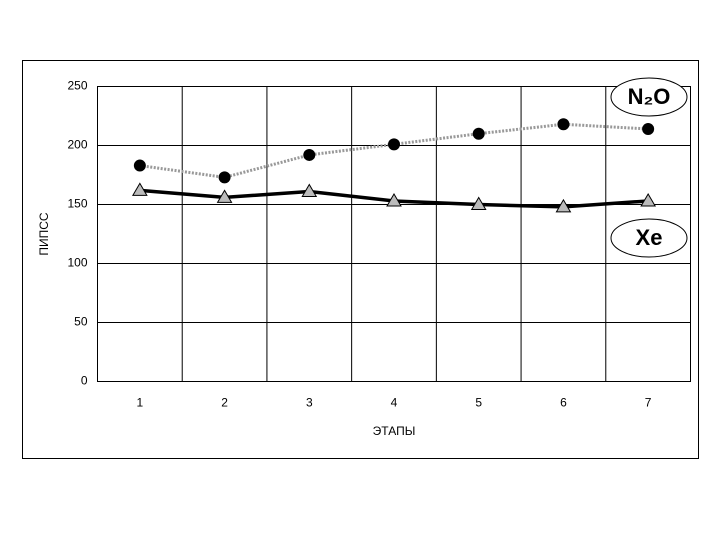 The height and width of the screenshot is (545, 720). I want to click on x-tick-label: 2, so click(224, 403).